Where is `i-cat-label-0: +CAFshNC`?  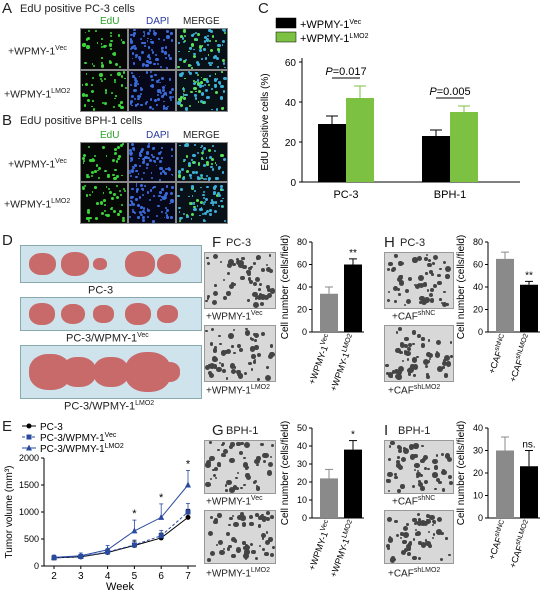
i-cat-label-0: +CAFshNC is located at coordinates (498, 540).